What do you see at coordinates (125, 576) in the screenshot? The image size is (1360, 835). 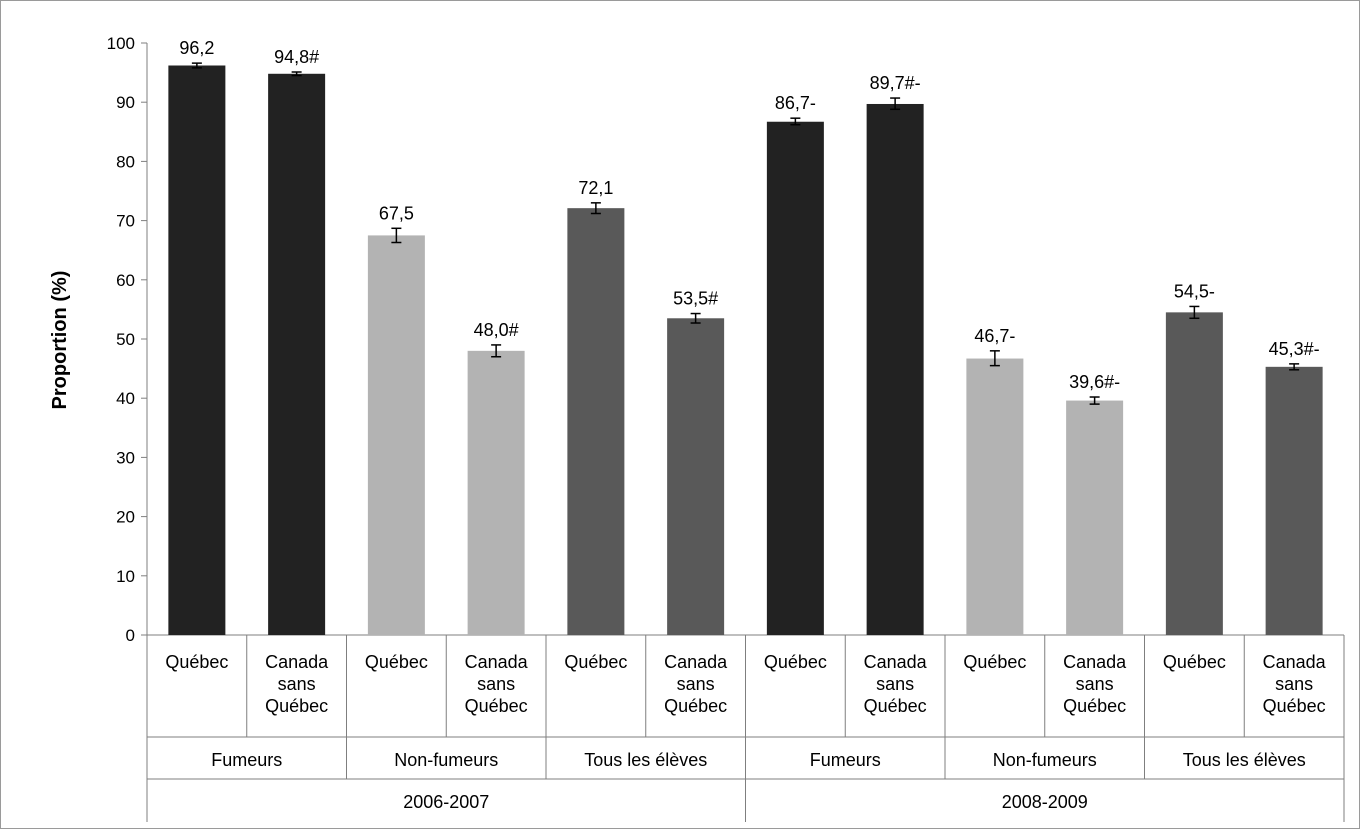 I see `y-tick-label: 10` at bounding box center [125, 576].